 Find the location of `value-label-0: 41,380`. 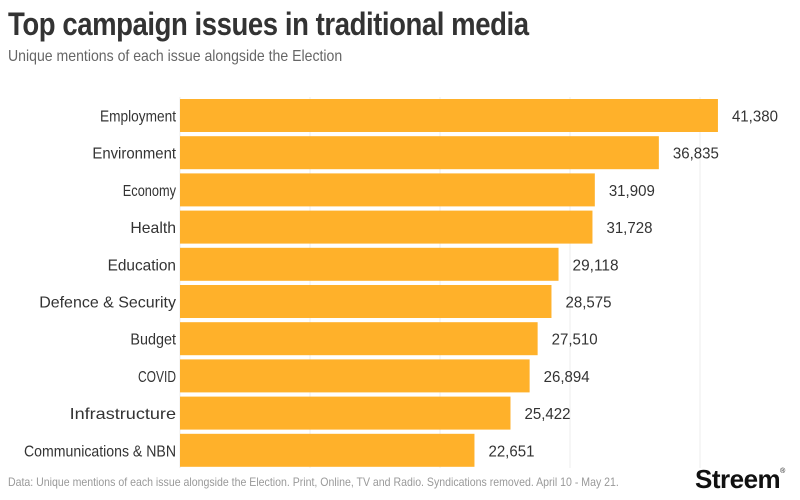

value-label-0: 41,380 is located at coordinates (755, 117).